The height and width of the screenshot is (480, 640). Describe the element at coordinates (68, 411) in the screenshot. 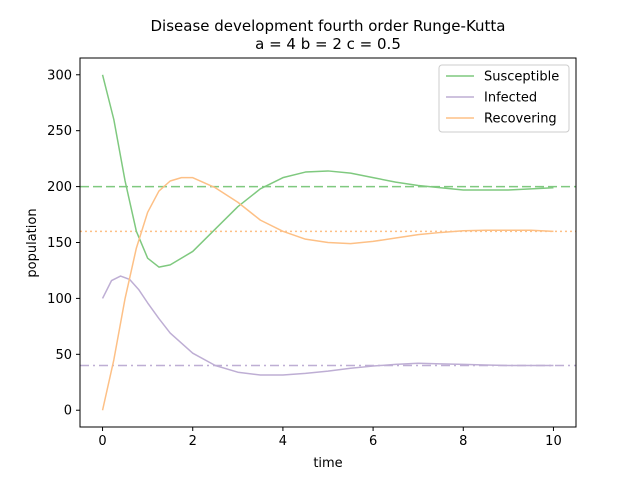

I see `y-tick-label: 0` at that location.